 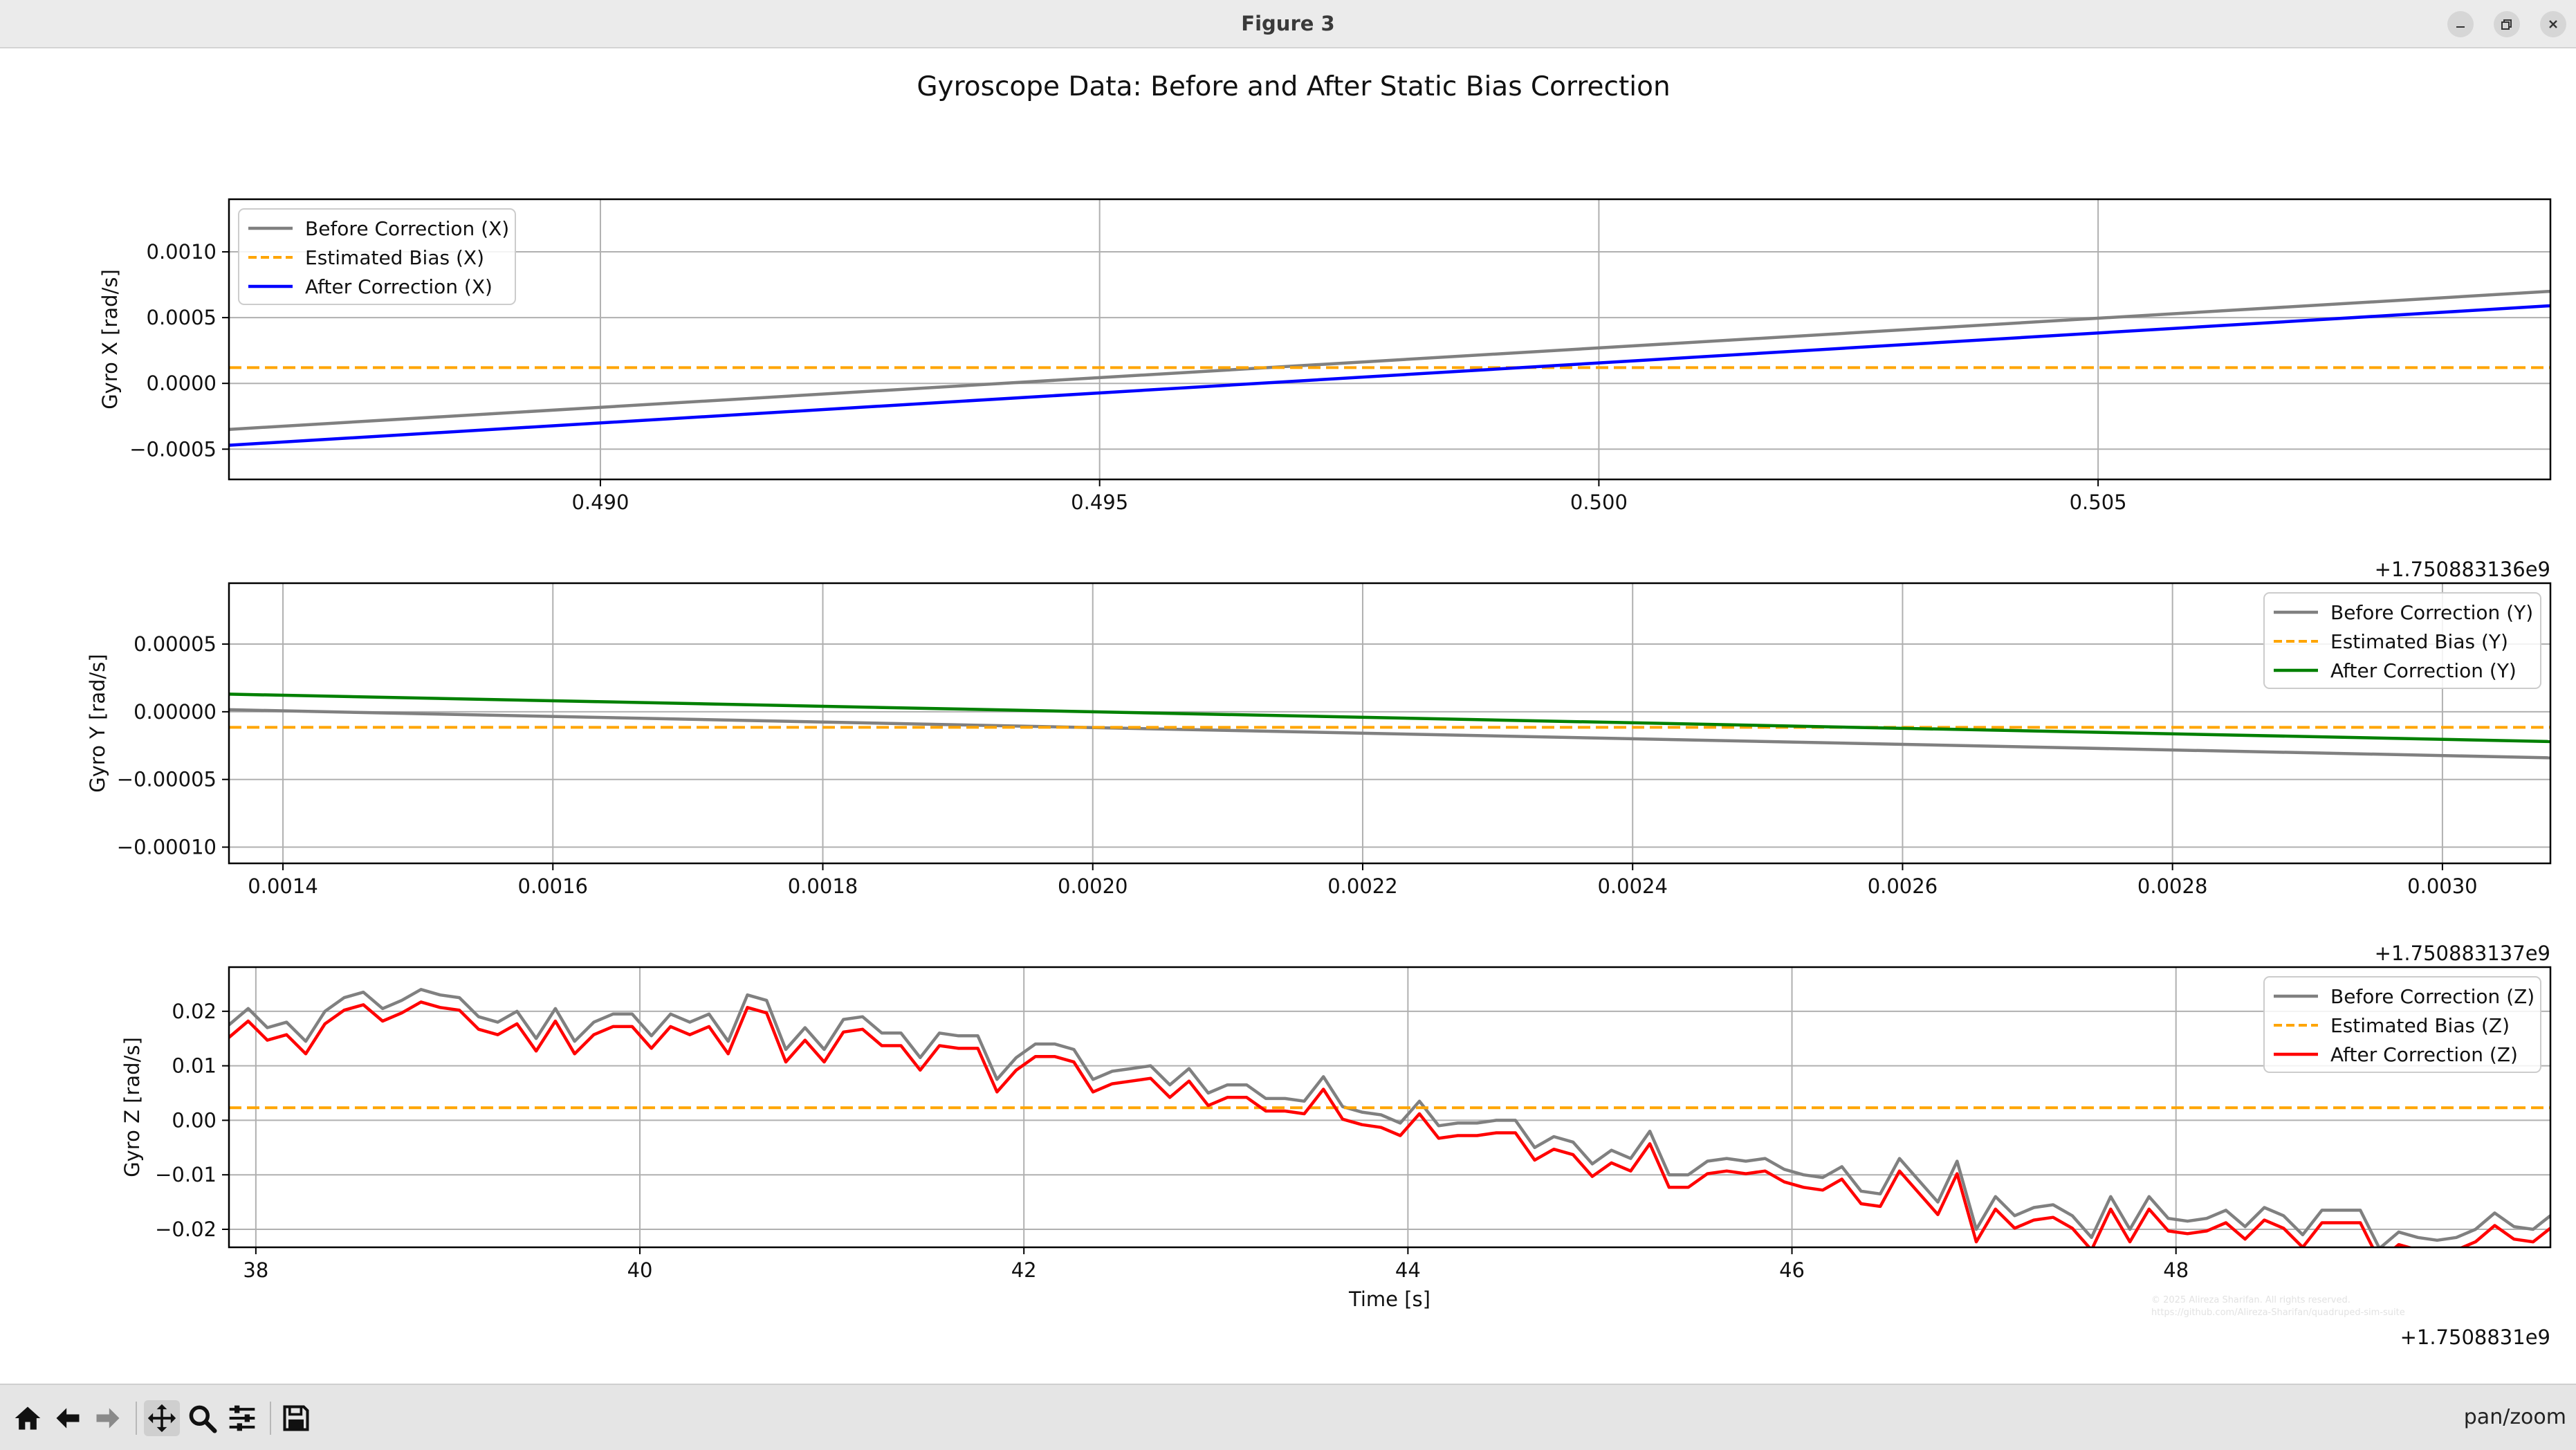 I want to click on restore-icon, so click(x=2506, y=24).